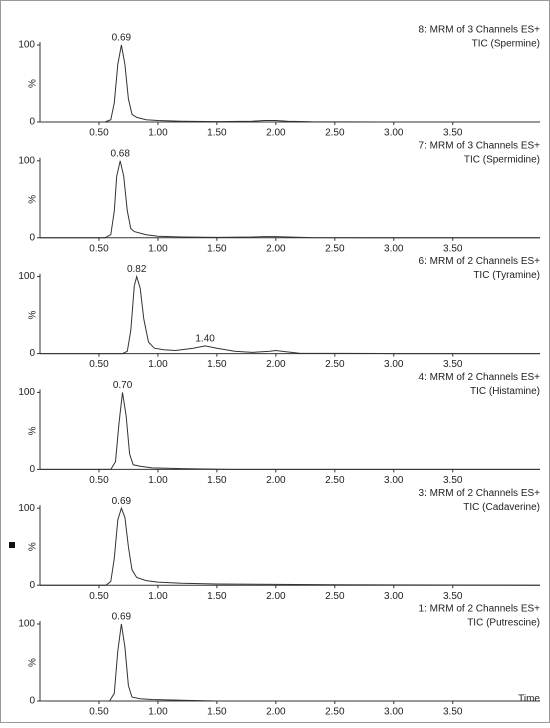 The width and height of the screenshot is (550, 728). What do you see at coordinates (123, 385) in the screenshot?
I see `peak-label: 0.70` at bounding box center [123, 385].